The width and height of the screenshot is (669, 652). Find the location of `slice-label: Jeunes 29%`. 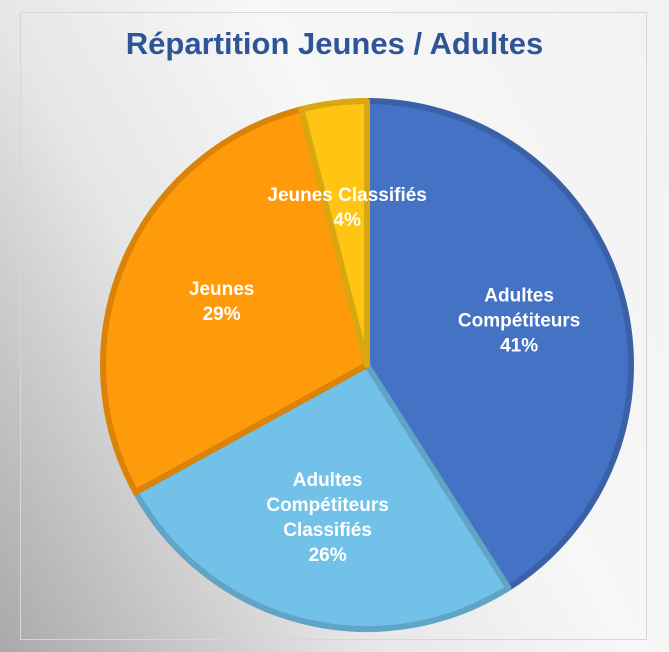

slice-label: Jeunes 29% is located at coordinates (222, 302).